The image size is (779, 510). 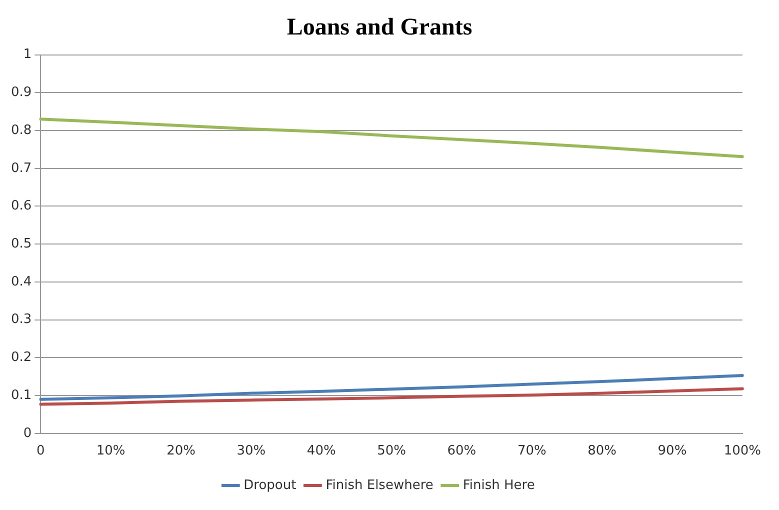 I want to click on y-tick-label: 0.4, so click(x=21, y=282).